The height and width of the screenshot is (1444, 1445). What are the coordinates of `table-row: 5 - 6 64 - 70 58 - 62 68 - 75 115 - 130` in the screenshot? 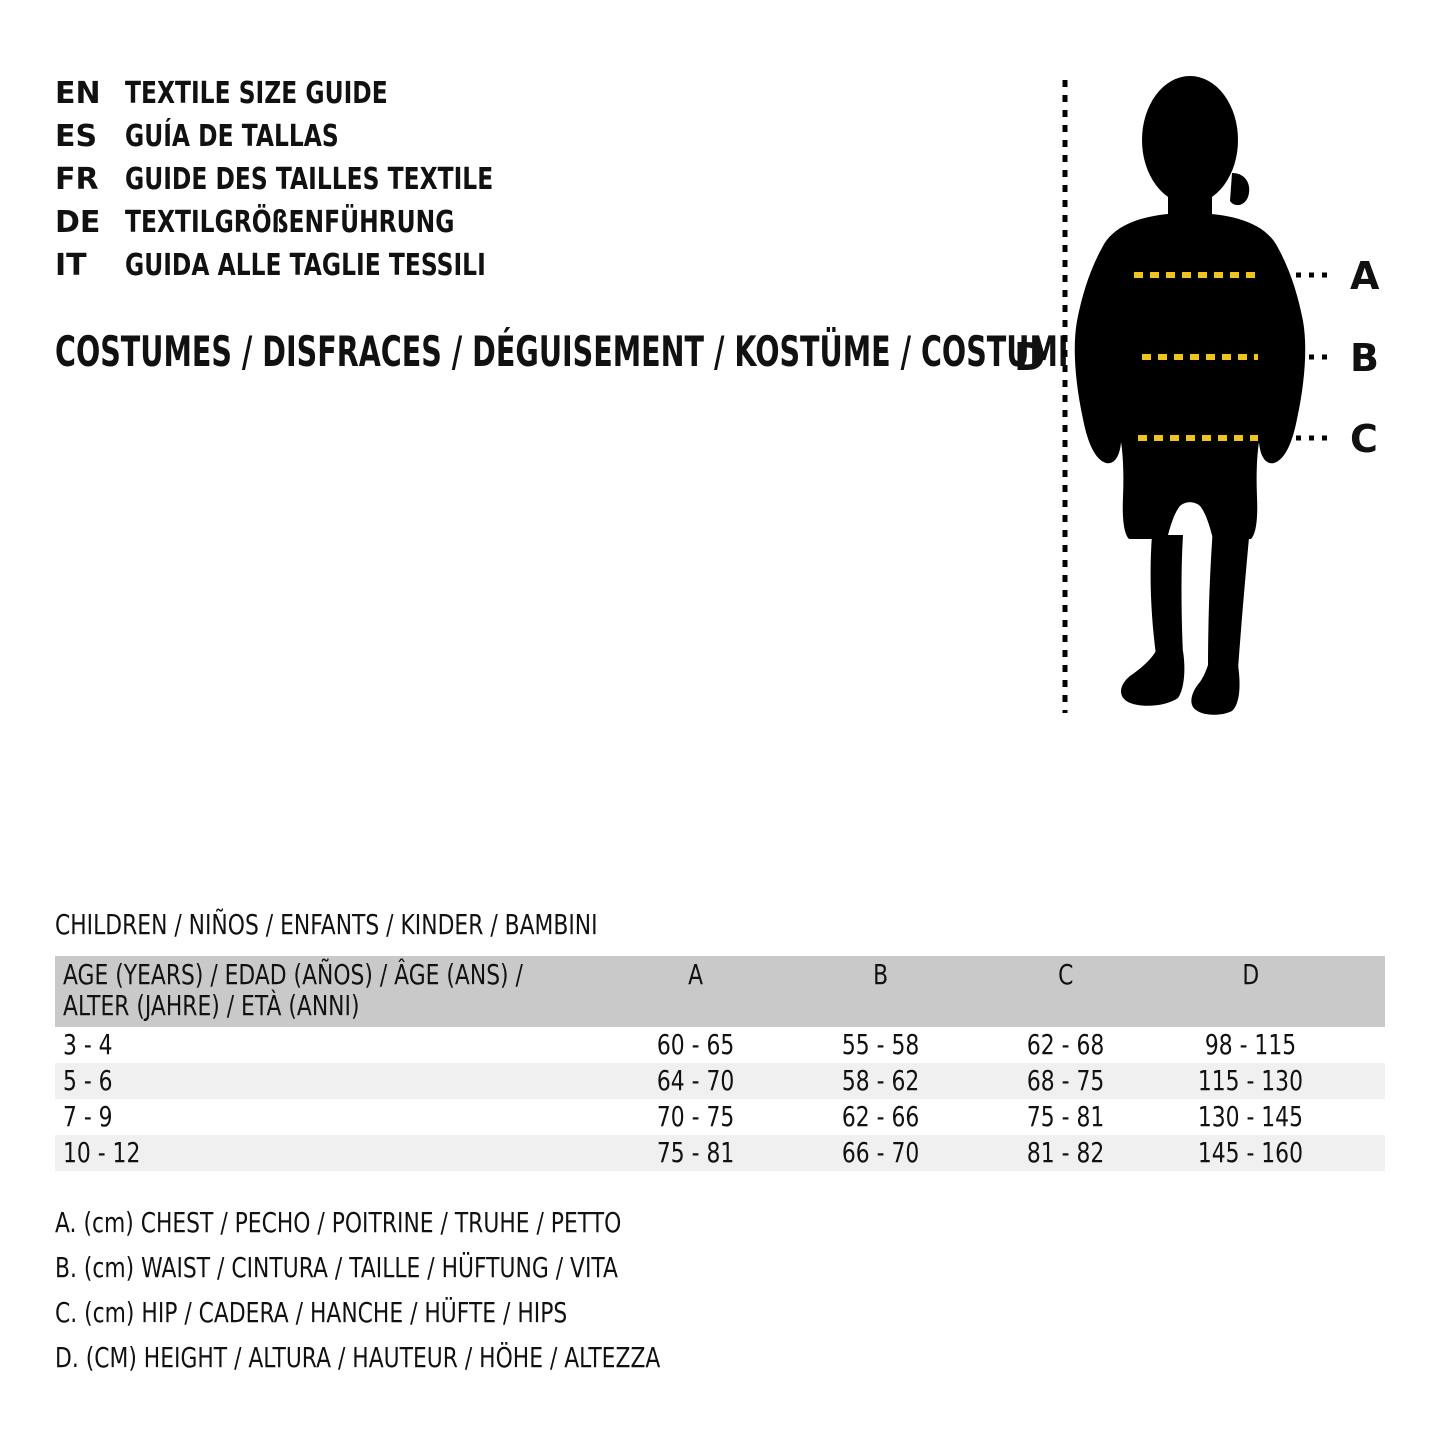 It's located at (720, 1081).